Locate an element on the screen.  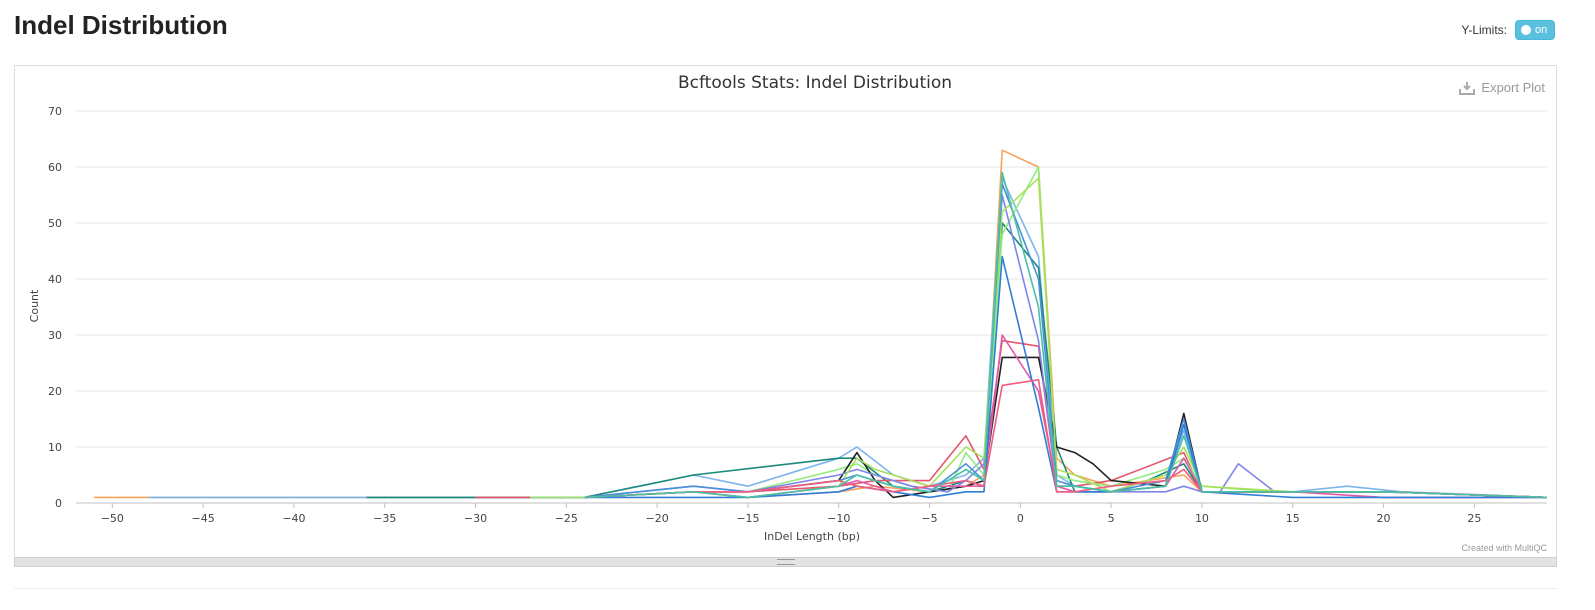
y-tick-label: 40 is located at coordinates (55, 279).